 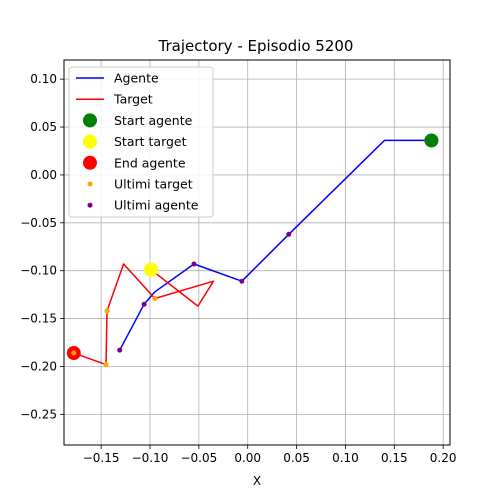 I want to click on legend-label-start-target: Start target, so click(x=150, y=141).